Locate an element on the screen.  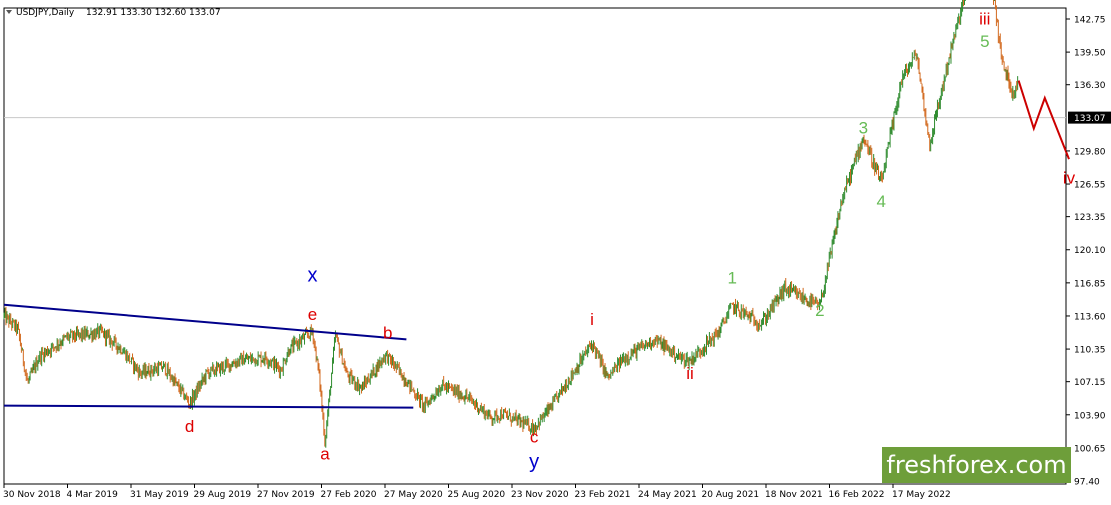
y-tick-label: 136.30 is located at coordinates (1090, 86).